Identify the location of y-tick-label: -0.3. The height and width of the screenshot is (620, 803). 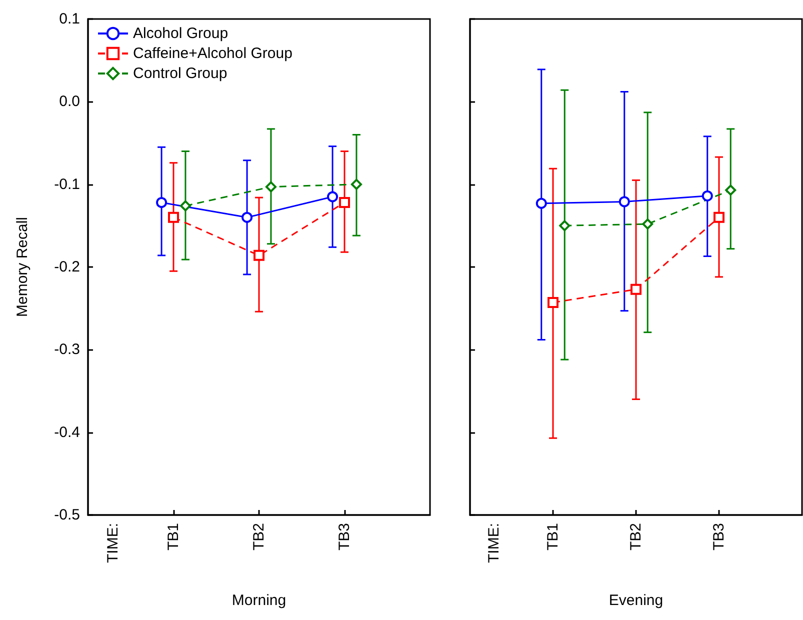
(67, 349).